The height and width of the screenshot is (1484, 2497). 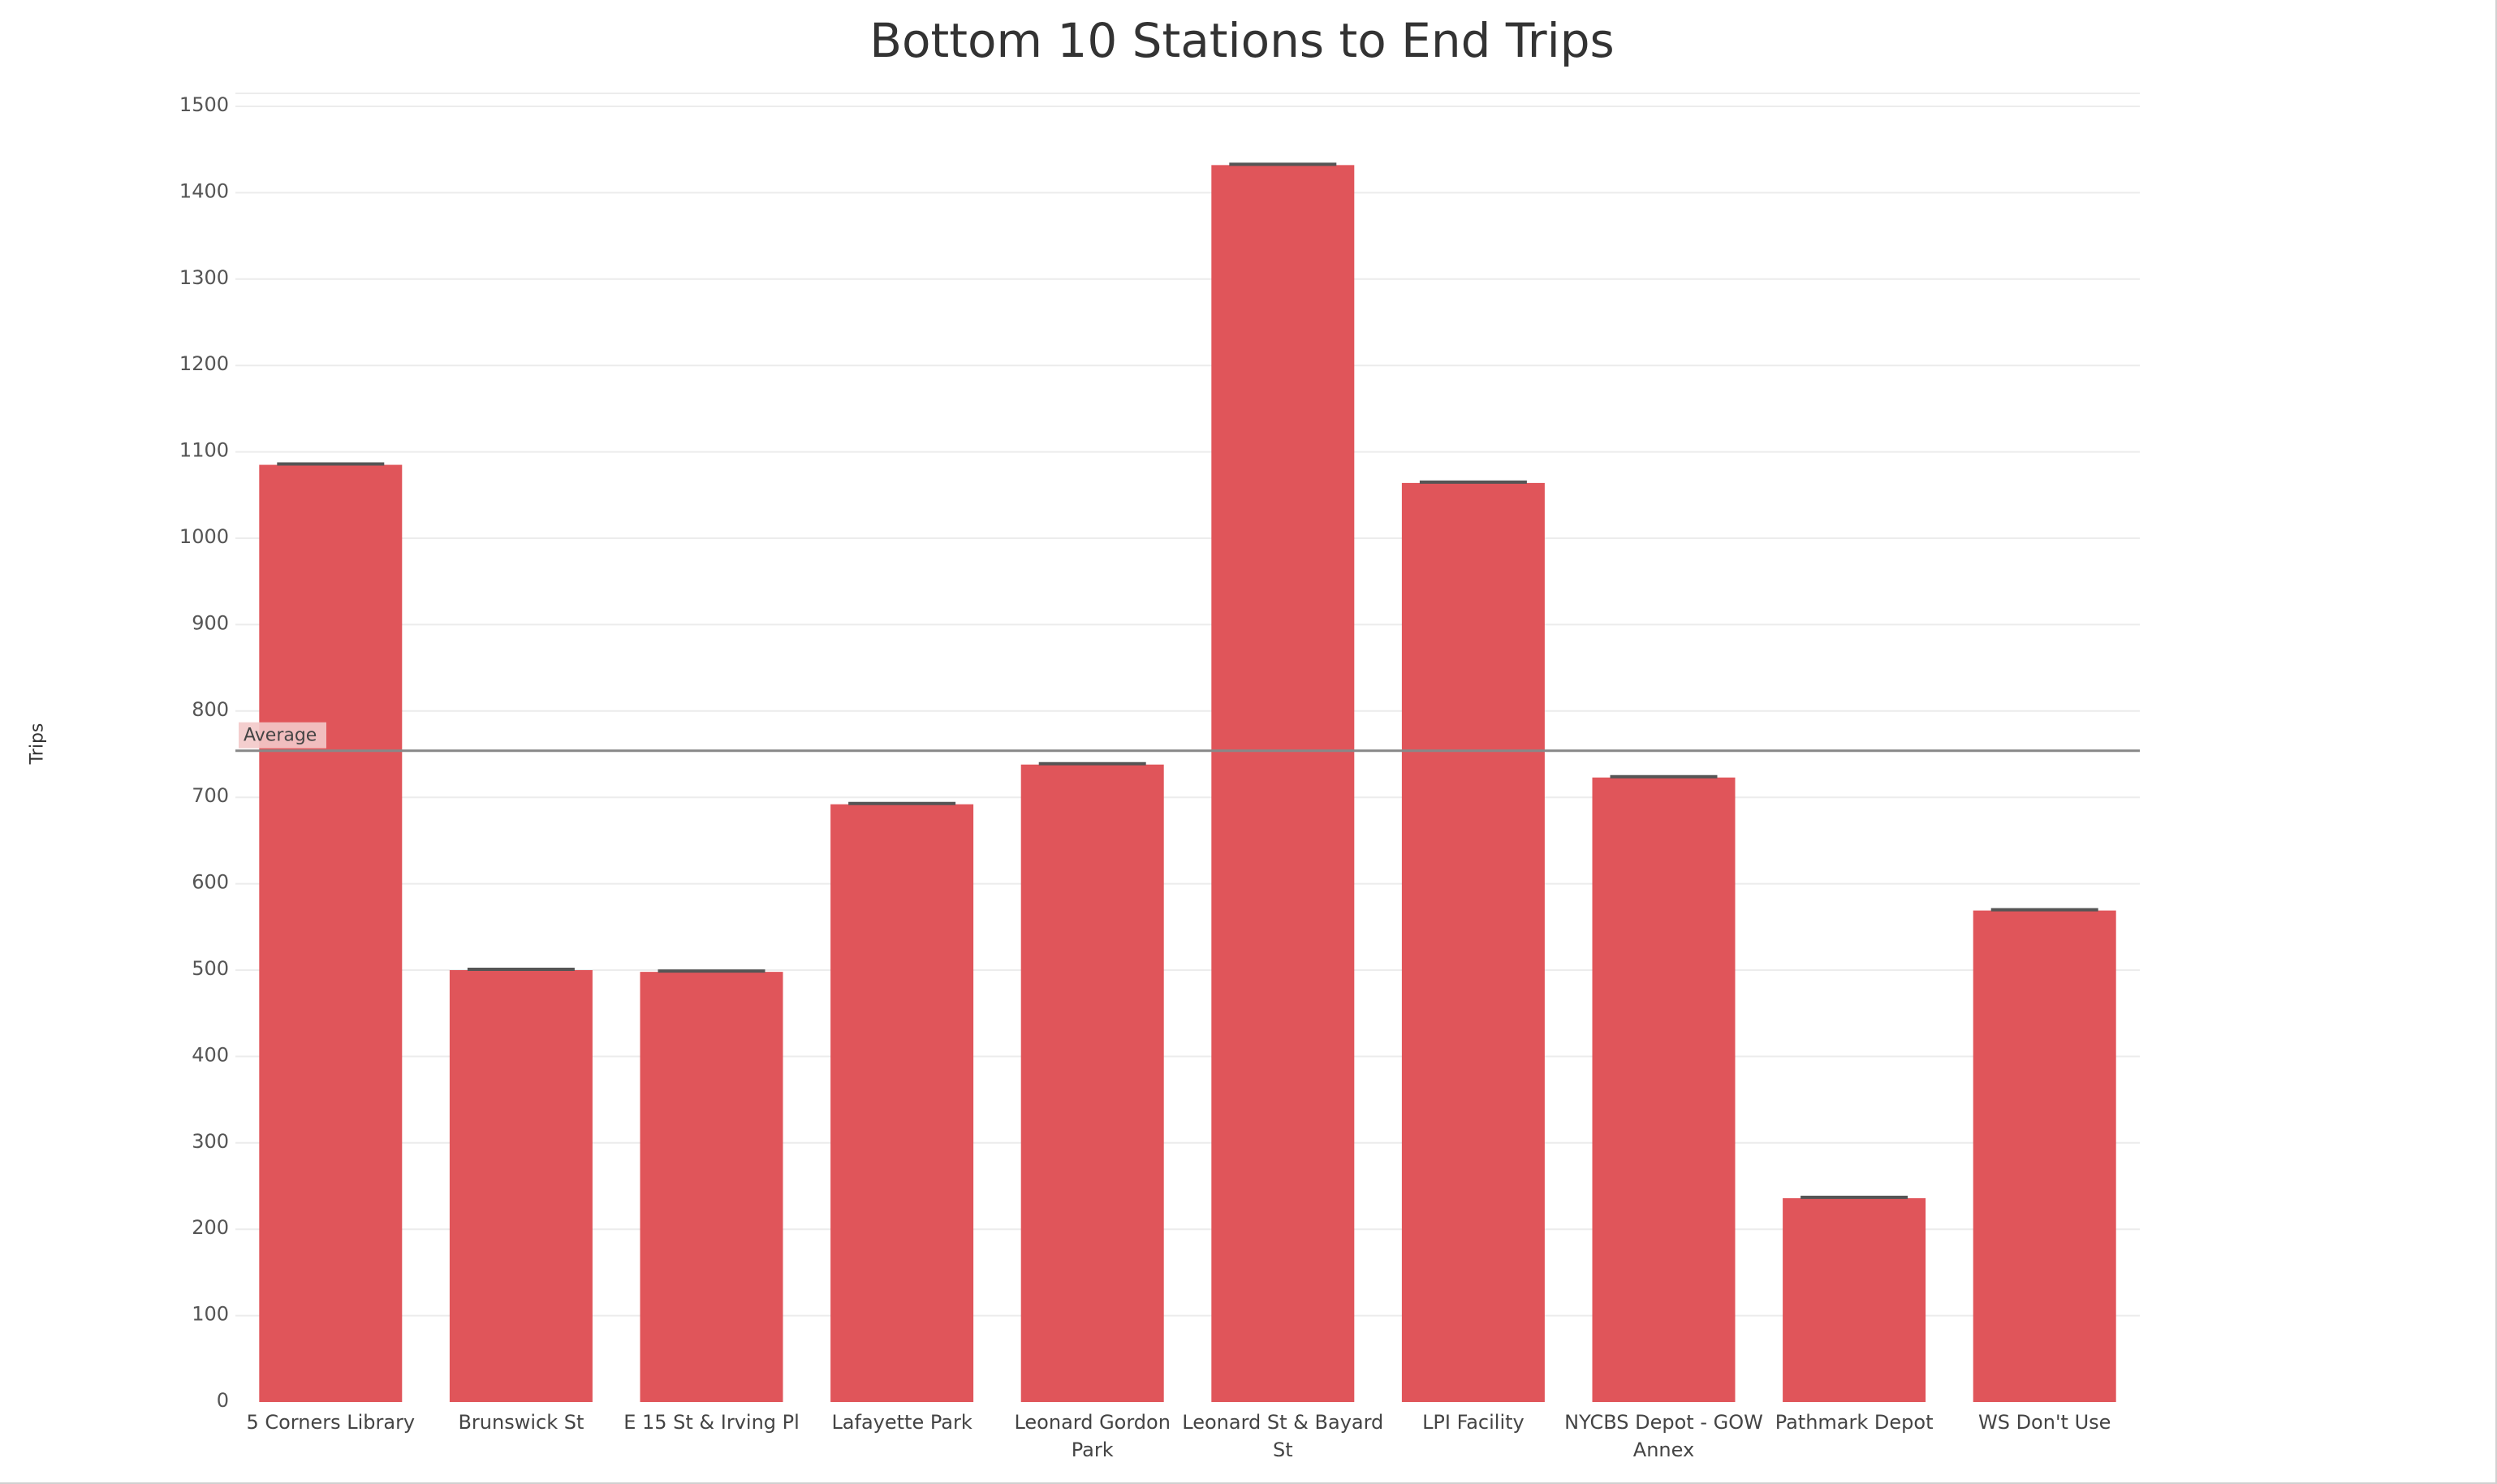 I want to click on x-tick-label: NYCBS Depot - GOW Annex, so click(x=1663, y=1436).